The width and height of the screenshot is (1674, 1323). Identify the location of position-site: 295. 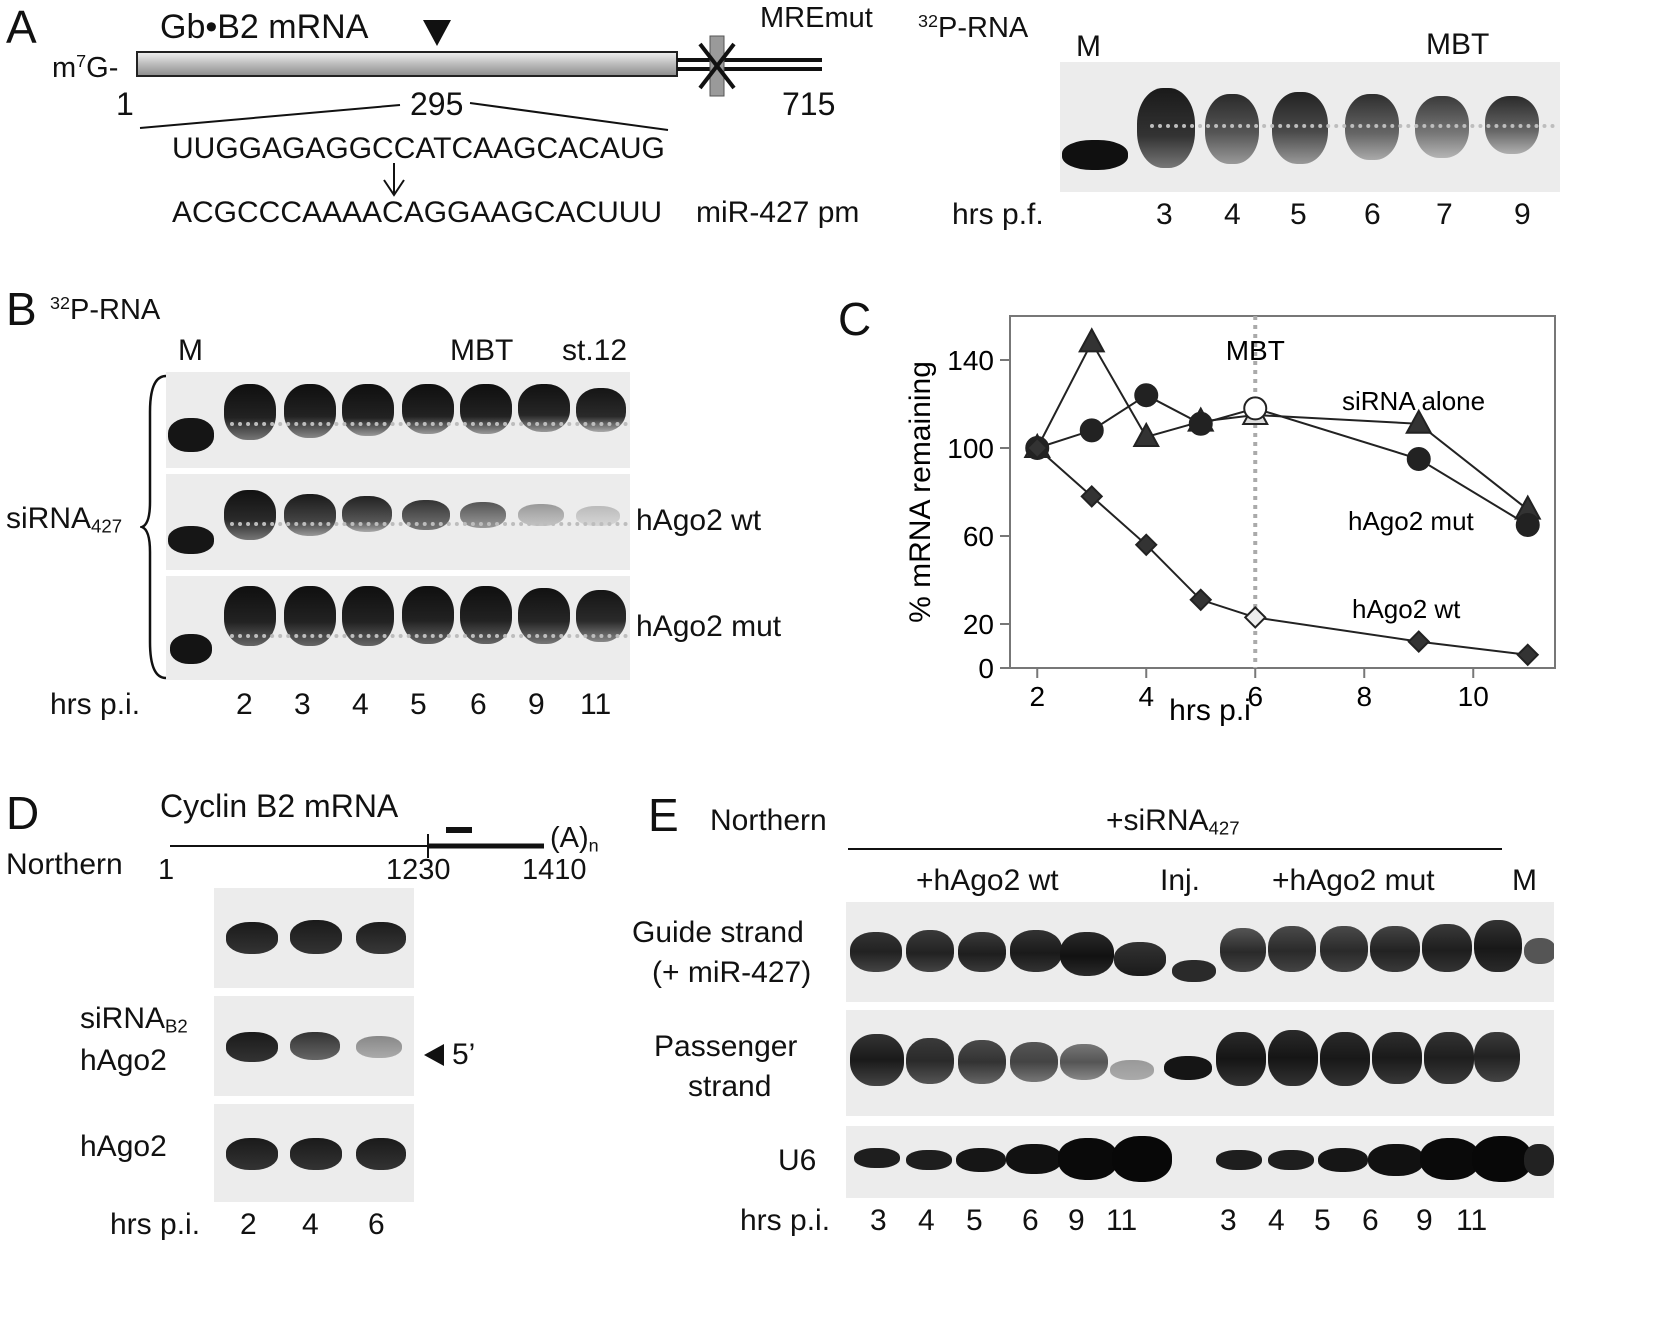
(437, 104).